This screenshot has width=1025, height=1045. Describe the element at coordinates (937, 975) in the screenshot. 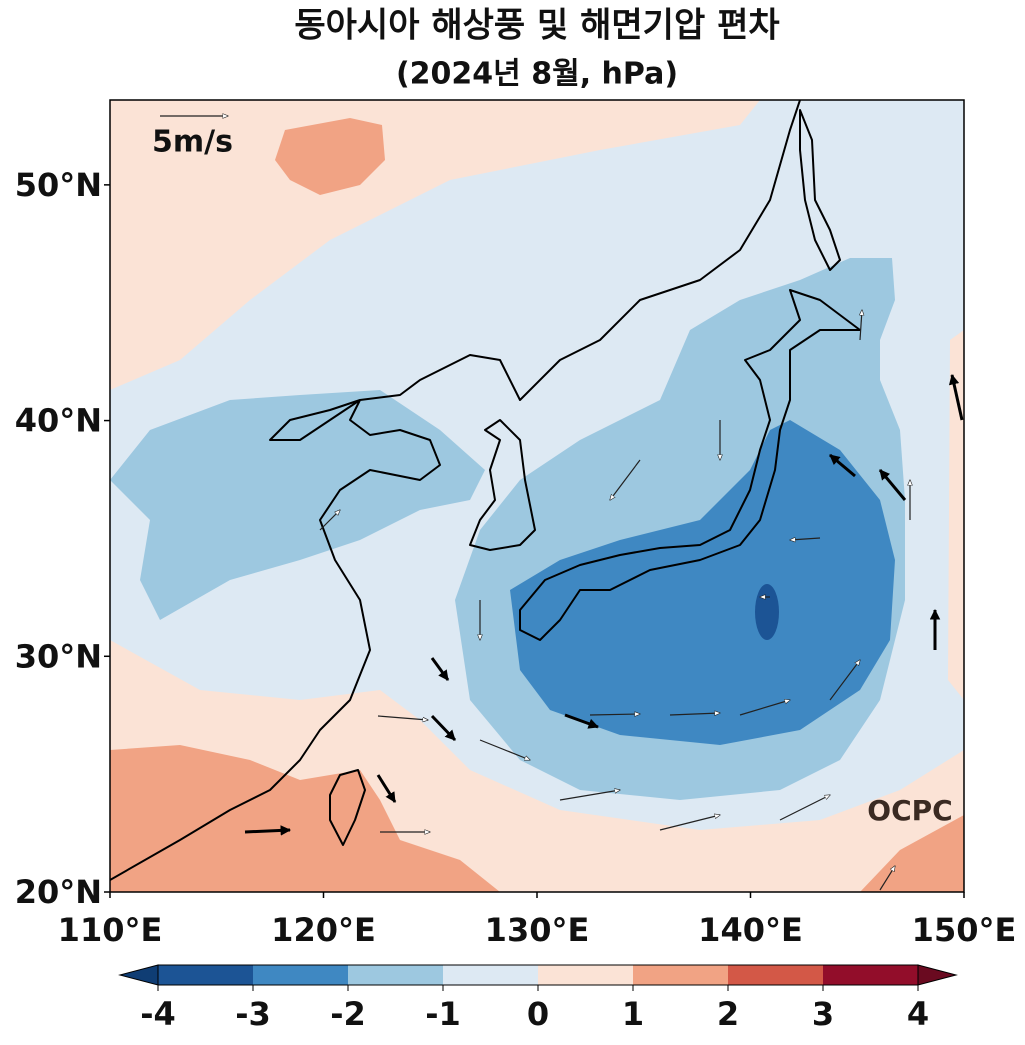

I see `colorbar-over` at that location.